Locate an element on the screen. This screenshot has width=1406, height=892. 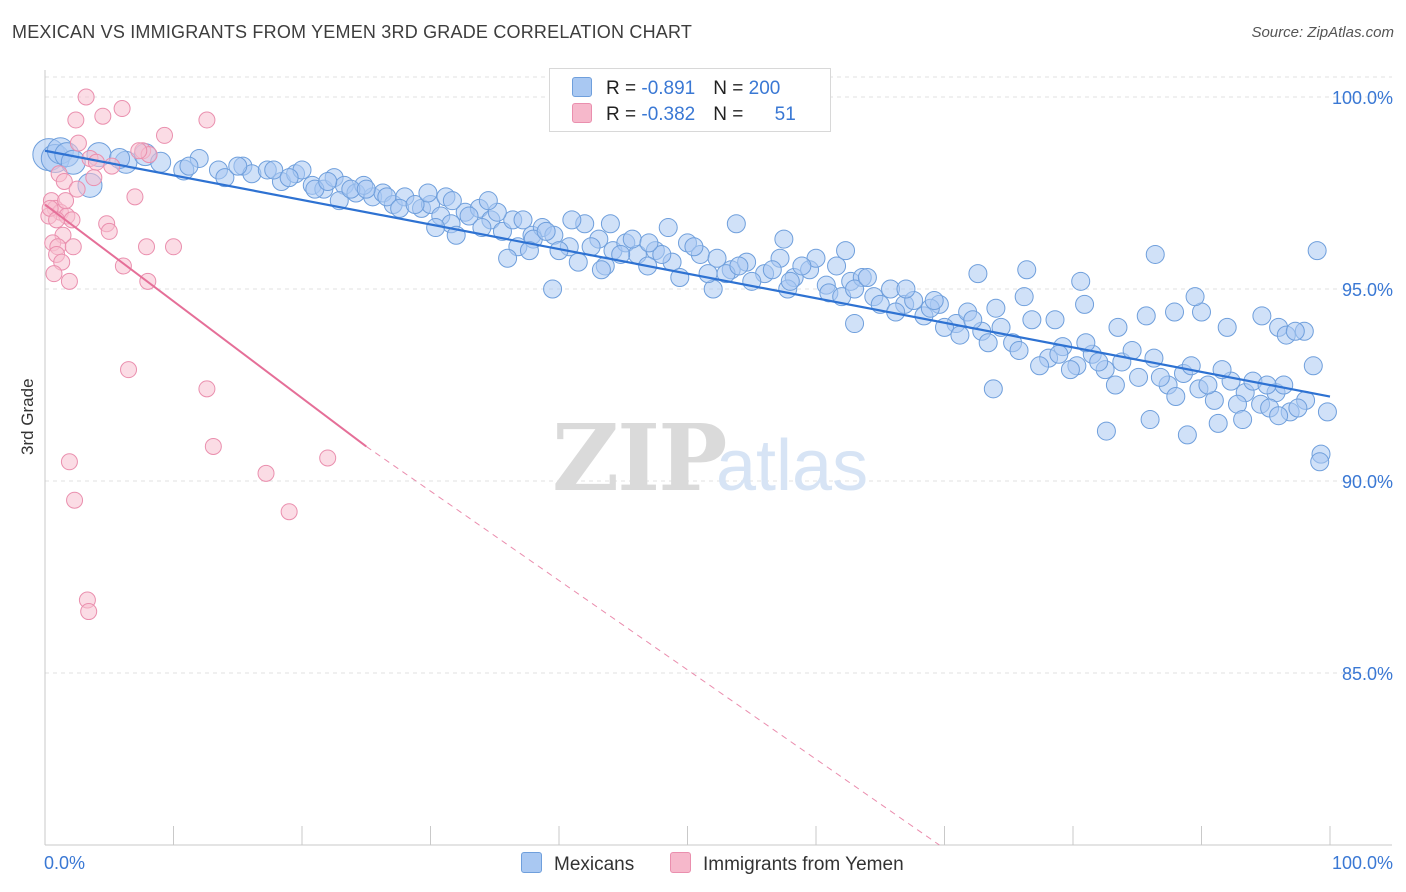
bottom-legend-yemen: Immigrants from Yemen is located at coordinates (787, 864).